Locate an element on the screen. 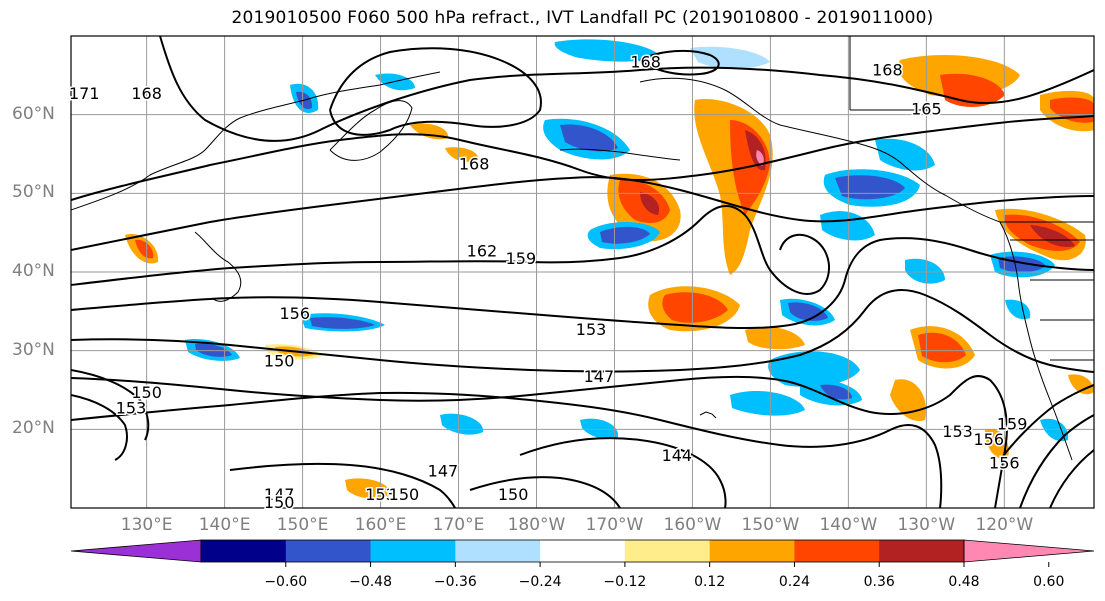 The width and height of the screenshot is (1105, 601). coastline-japan is located at coordinates (218, 266).